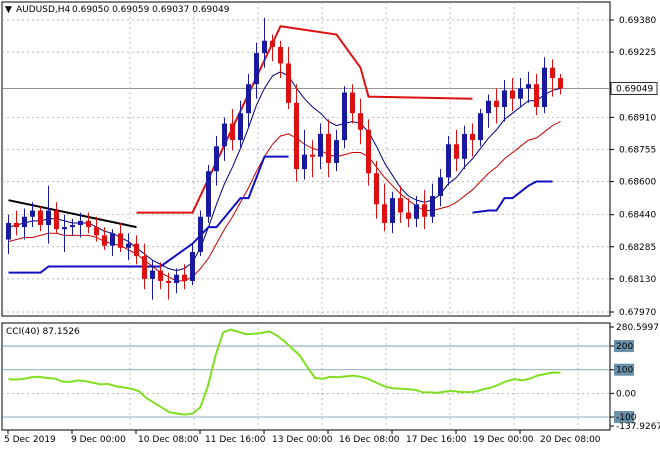 The width and height of the screenshot is (660, 450). What do you see at coordinates (637, 183) in the screenshot?
I see `price-tick-label: 0.68600` at bounding box center [637, 183].